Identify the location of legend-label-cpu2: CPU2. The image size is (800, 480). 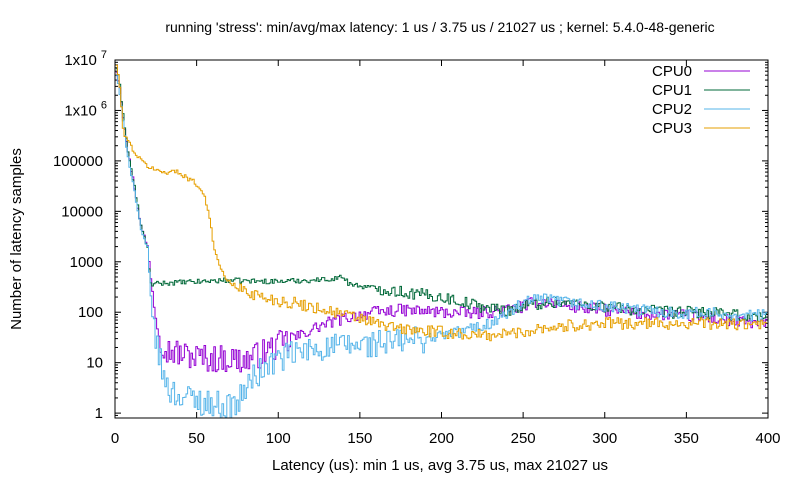
(672, 109).